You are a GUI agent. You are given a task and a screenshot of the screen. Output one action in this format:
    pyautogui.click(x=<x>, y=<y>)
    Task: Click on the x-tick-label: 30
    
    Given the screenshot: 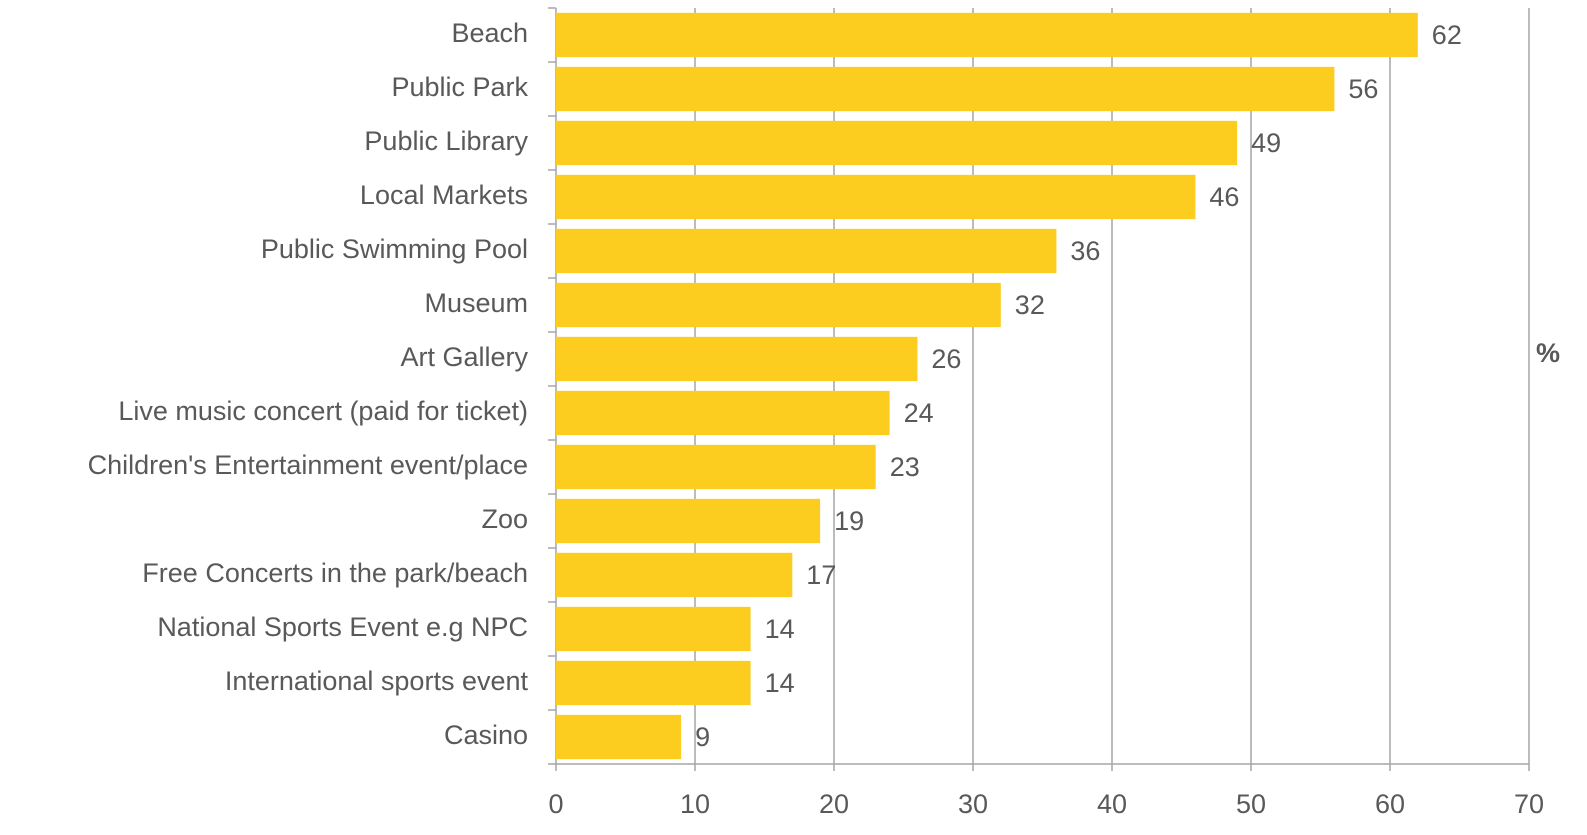 What is the action you would take?
    pyautogui.click(x=973, y=804)
    